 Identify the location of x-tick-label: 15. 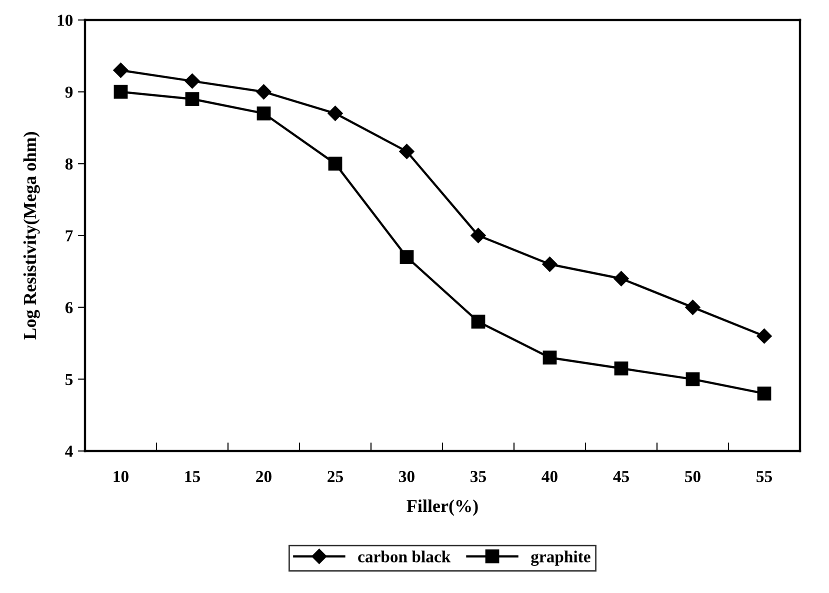
(192, 476).